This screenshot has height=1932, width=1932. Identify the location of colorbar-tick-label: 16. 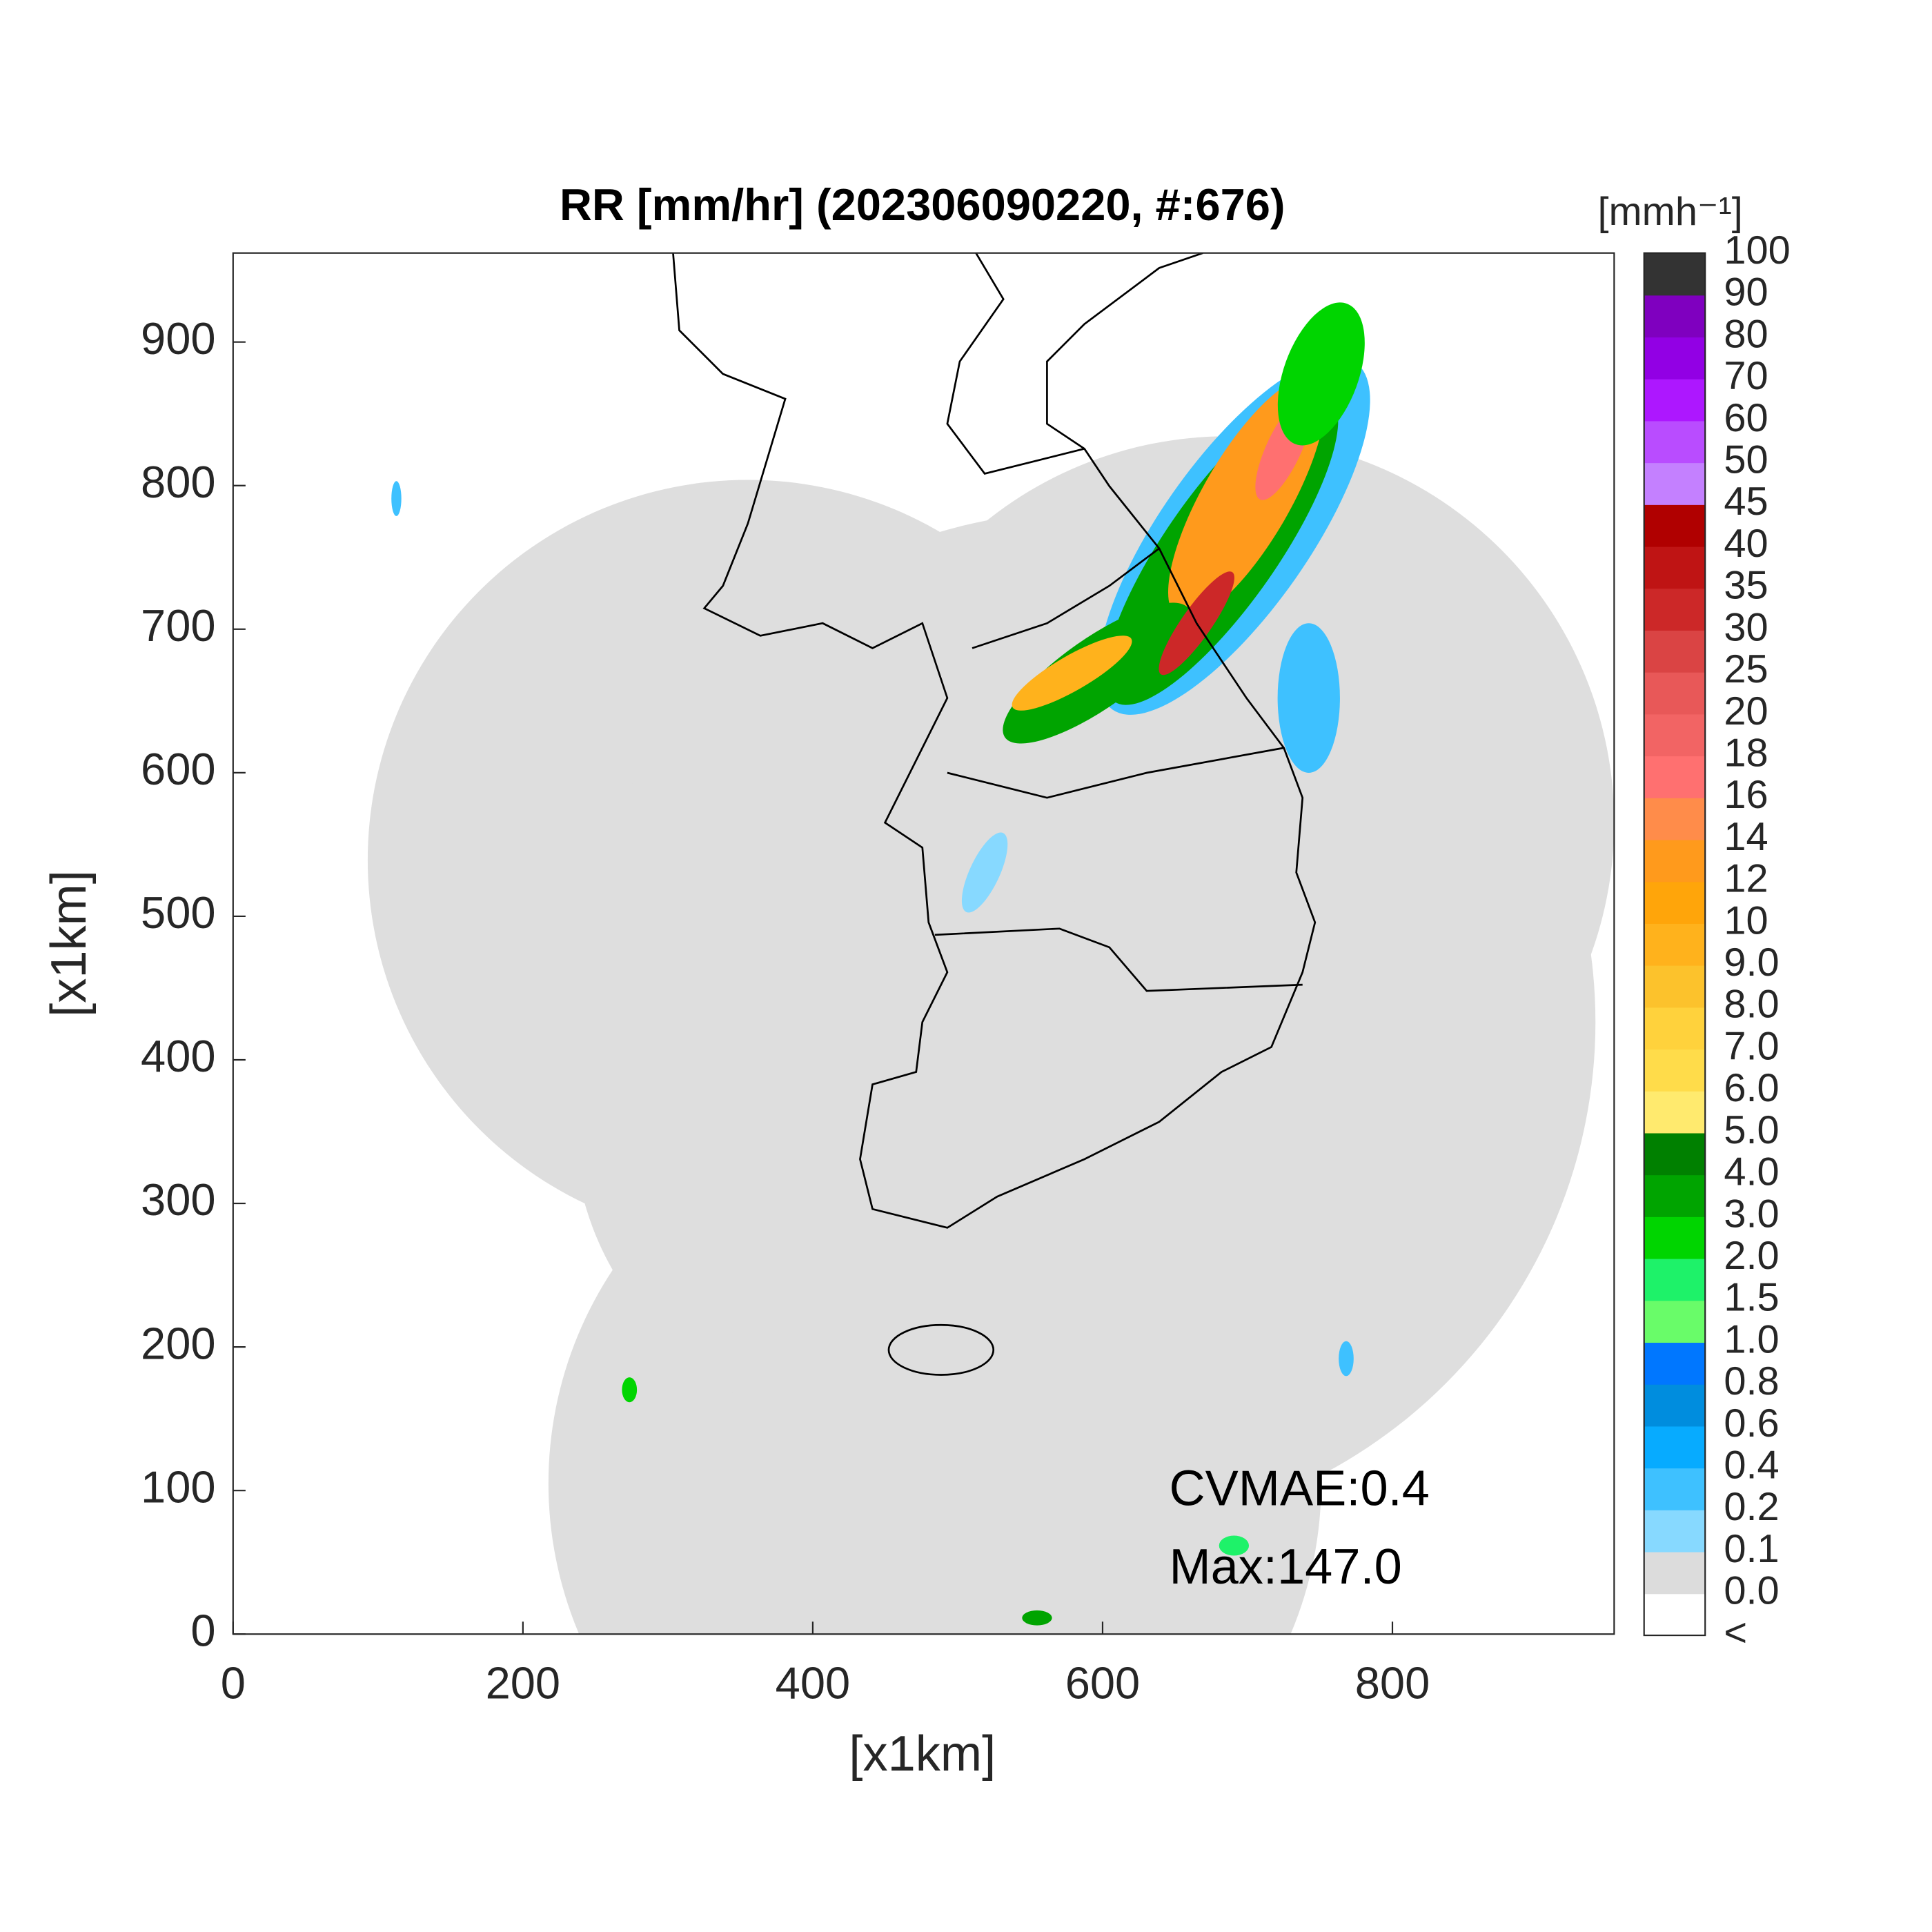
(1746, 795).